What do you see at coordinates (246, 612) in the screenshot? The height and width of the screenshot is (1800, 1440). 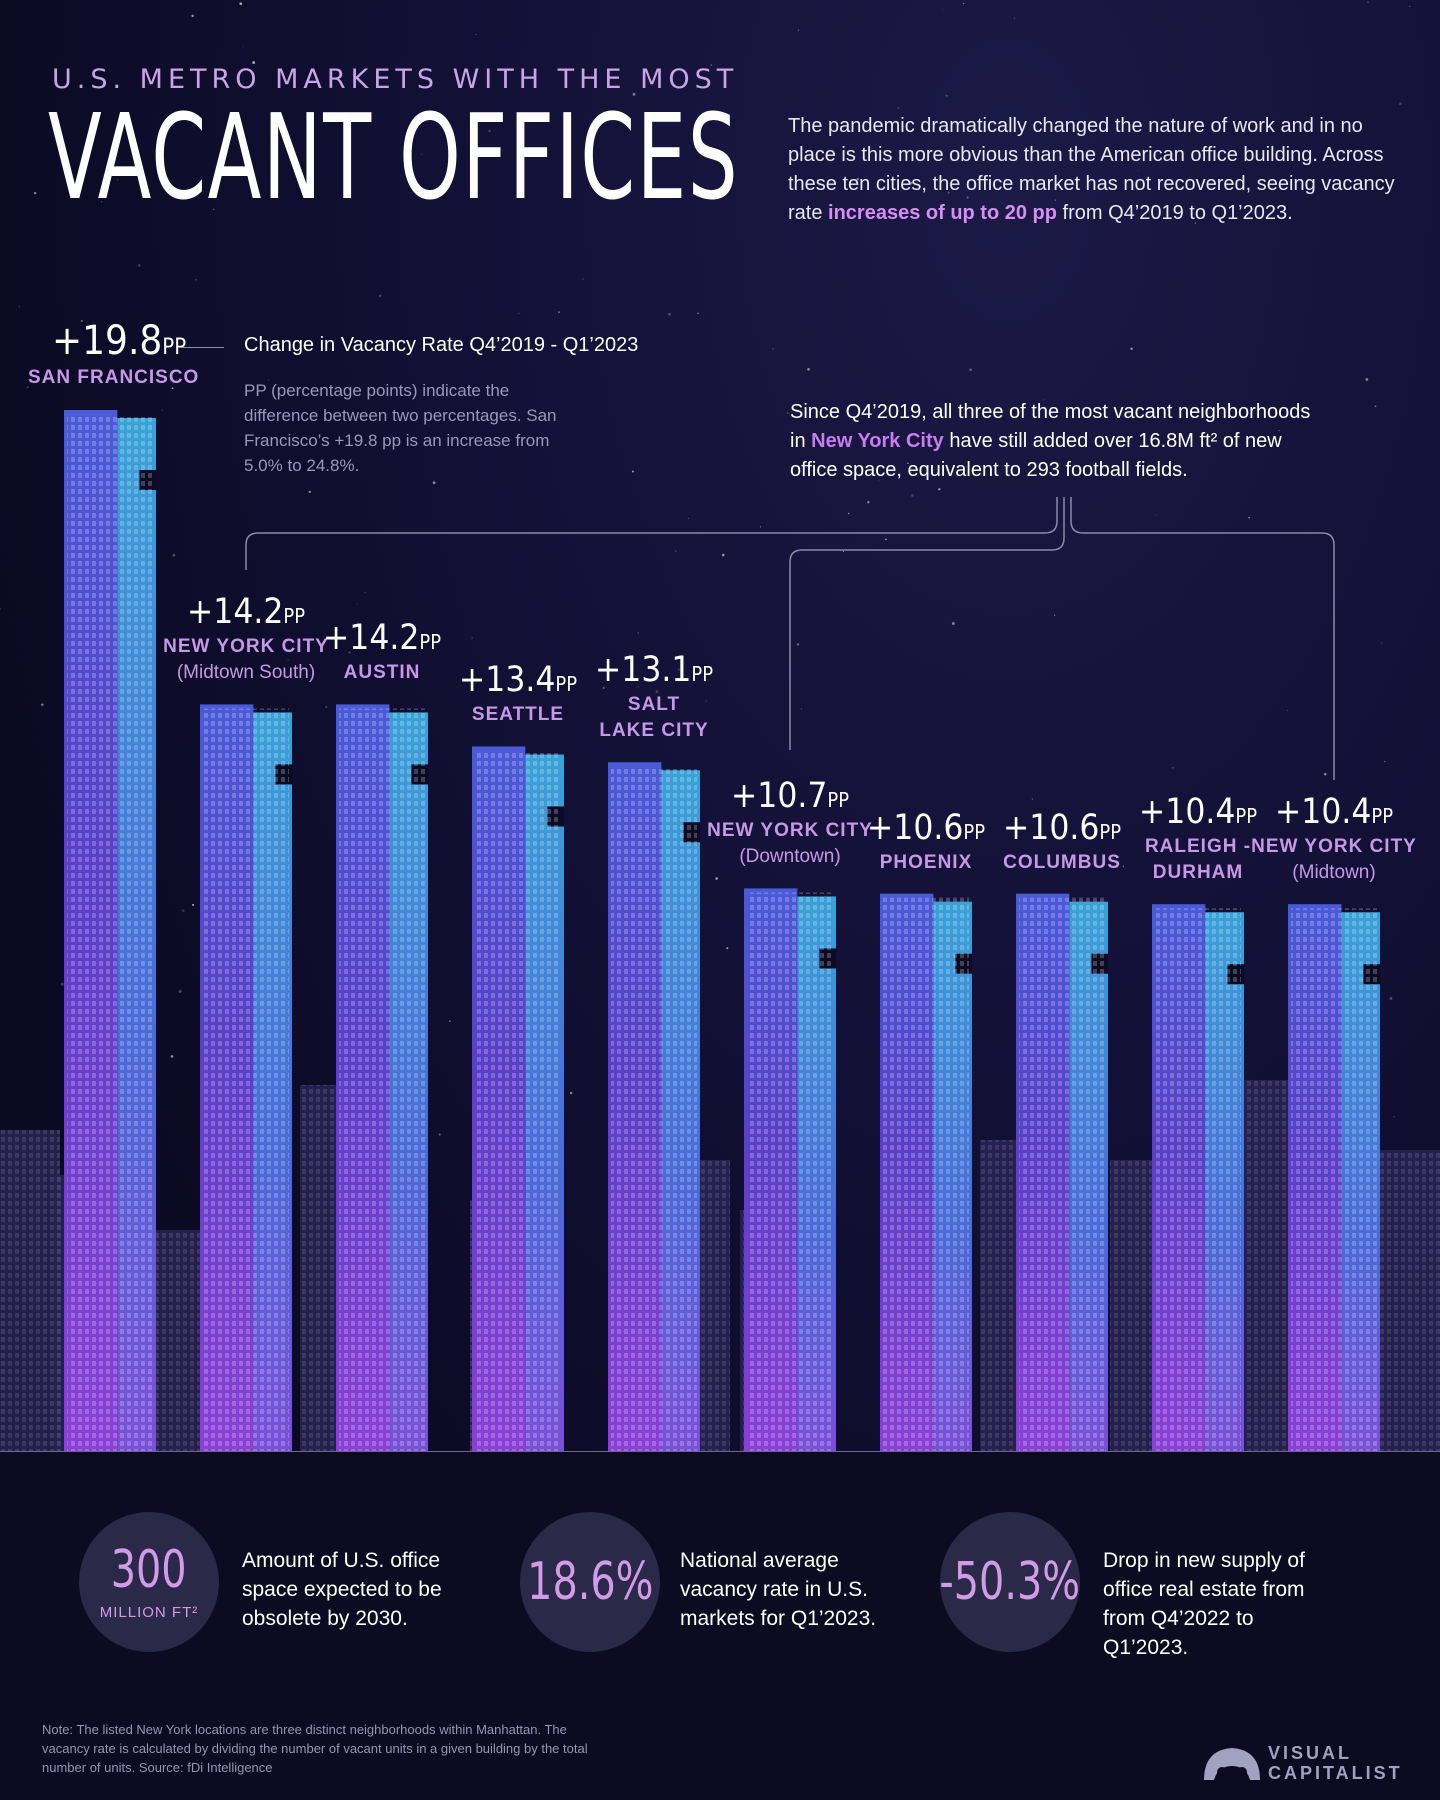 I see `bar-value-label: +14.2PP` at bounding box center [246, 612].